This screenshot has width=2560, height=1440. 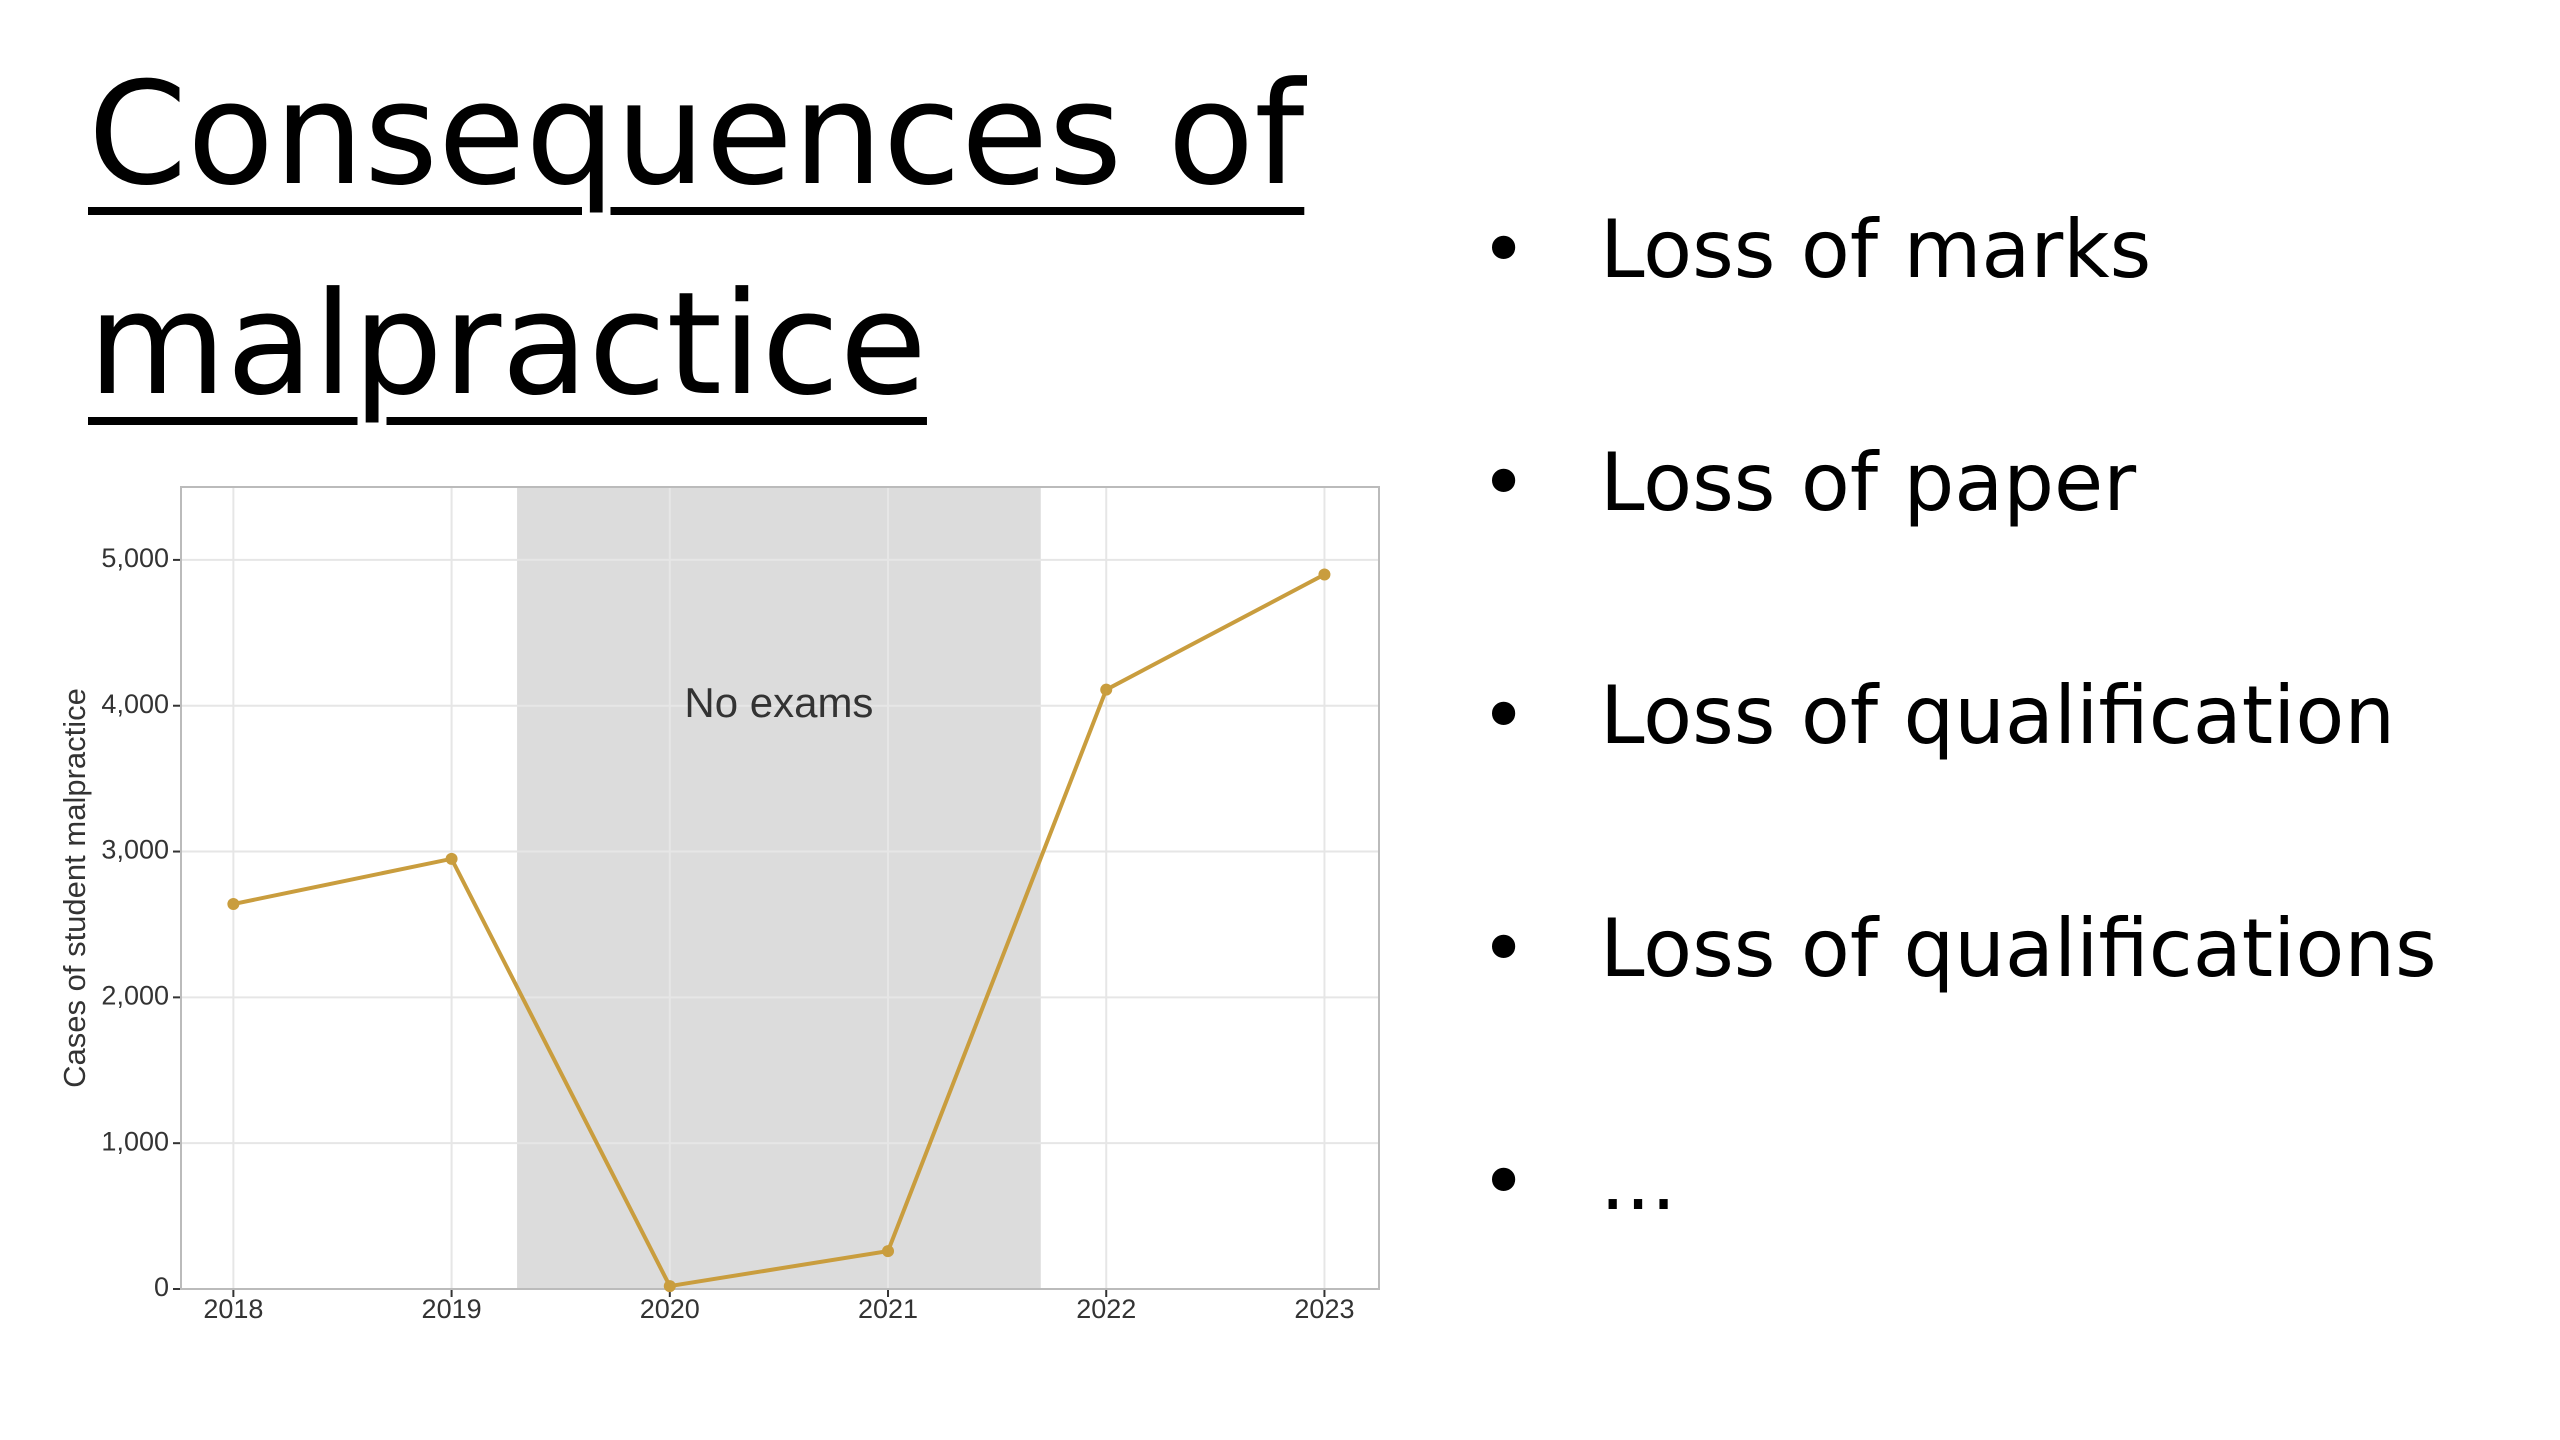 What do you see at coordinates (1958, 1005) in the screenshot?
I see `bullet-item: Loss of qualifications` at bounding box center [1958, 1005].